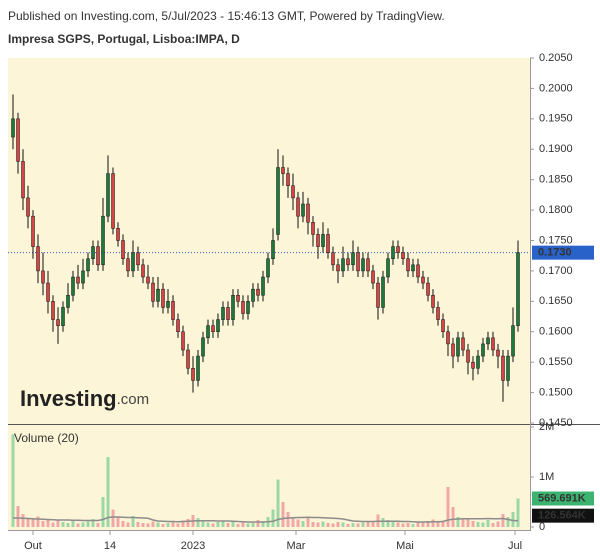 This screenshot has height=558, width=600. I want to click on y-tick-label: 0.1750, so click(556, 240).